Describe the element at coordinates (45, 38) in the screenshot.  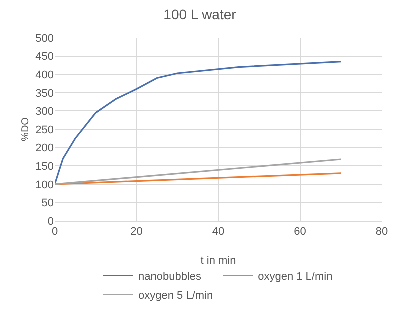
I see `y-tick-label: 500` at that location.